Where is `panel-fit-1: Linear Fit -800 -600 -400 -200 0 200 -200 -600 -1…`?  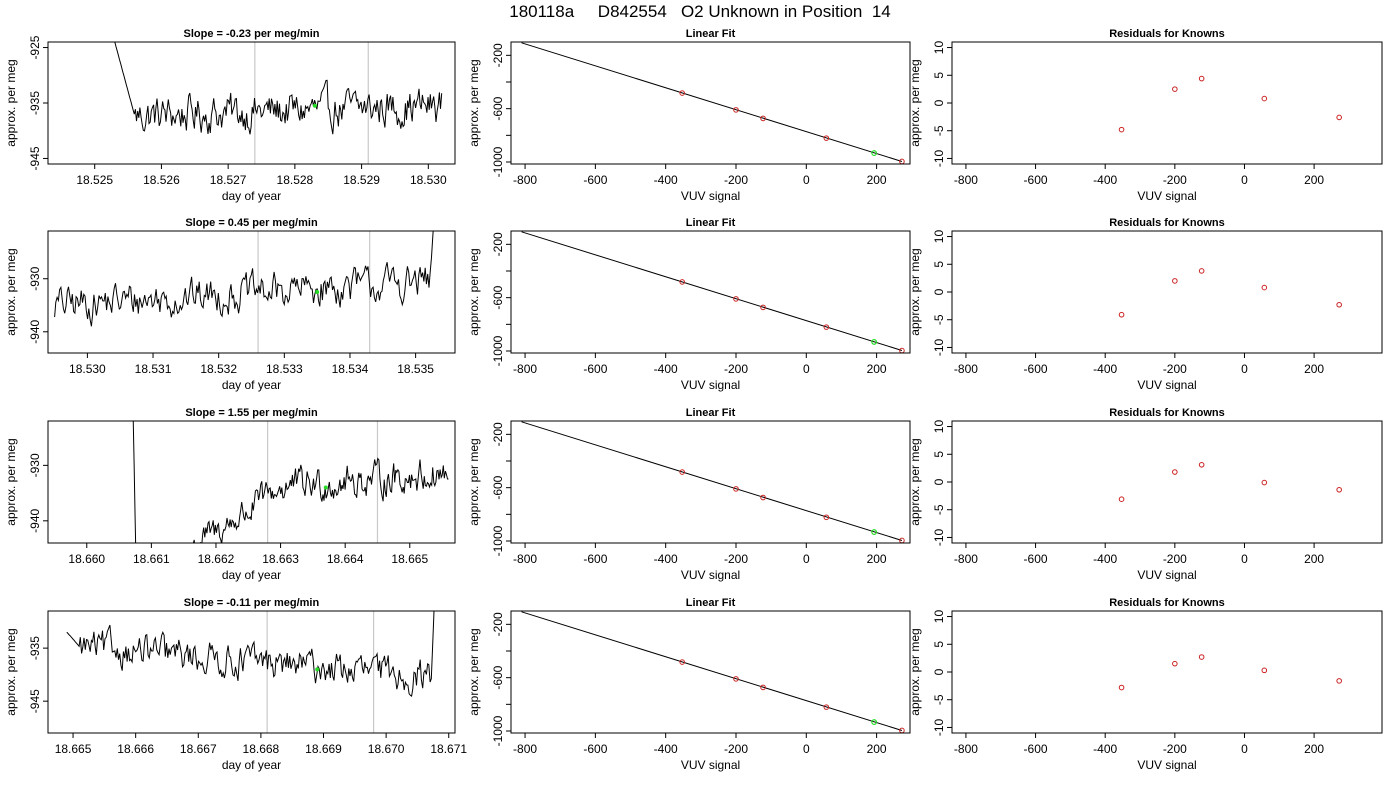 panel-fit-1: Linear Fit -800 -600 -400 -200 0 200 -200 -600 -1… is located at coordinates (689, 115).